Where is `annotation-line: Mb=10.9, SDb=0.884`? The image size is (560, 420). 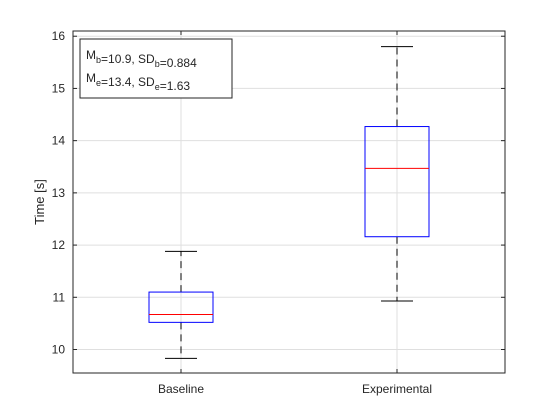 annotation-line: Mb=10.9, SDb=0.884 is located at coordinates (141, 59).